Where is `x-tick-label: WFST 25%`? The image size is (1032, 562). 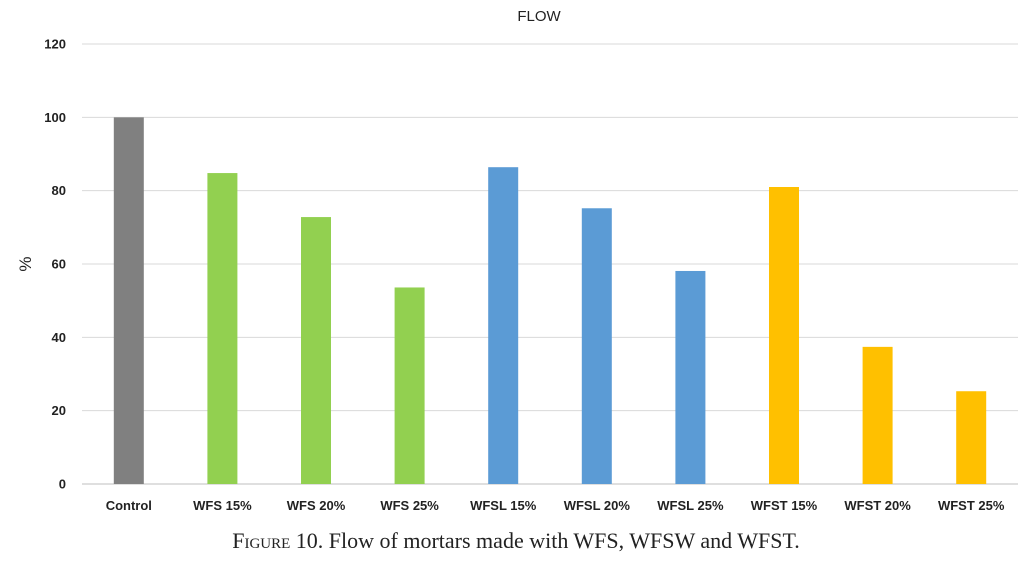 x-tick-label: WFST 25% is located at coordinates (971, 505).